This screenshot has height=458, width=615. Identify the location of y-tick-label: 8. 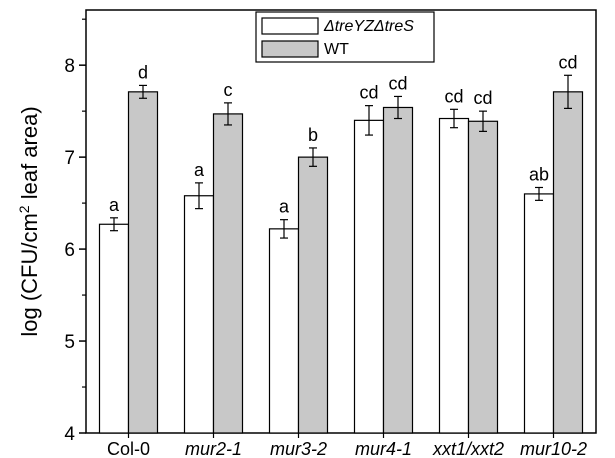
(69, 66).